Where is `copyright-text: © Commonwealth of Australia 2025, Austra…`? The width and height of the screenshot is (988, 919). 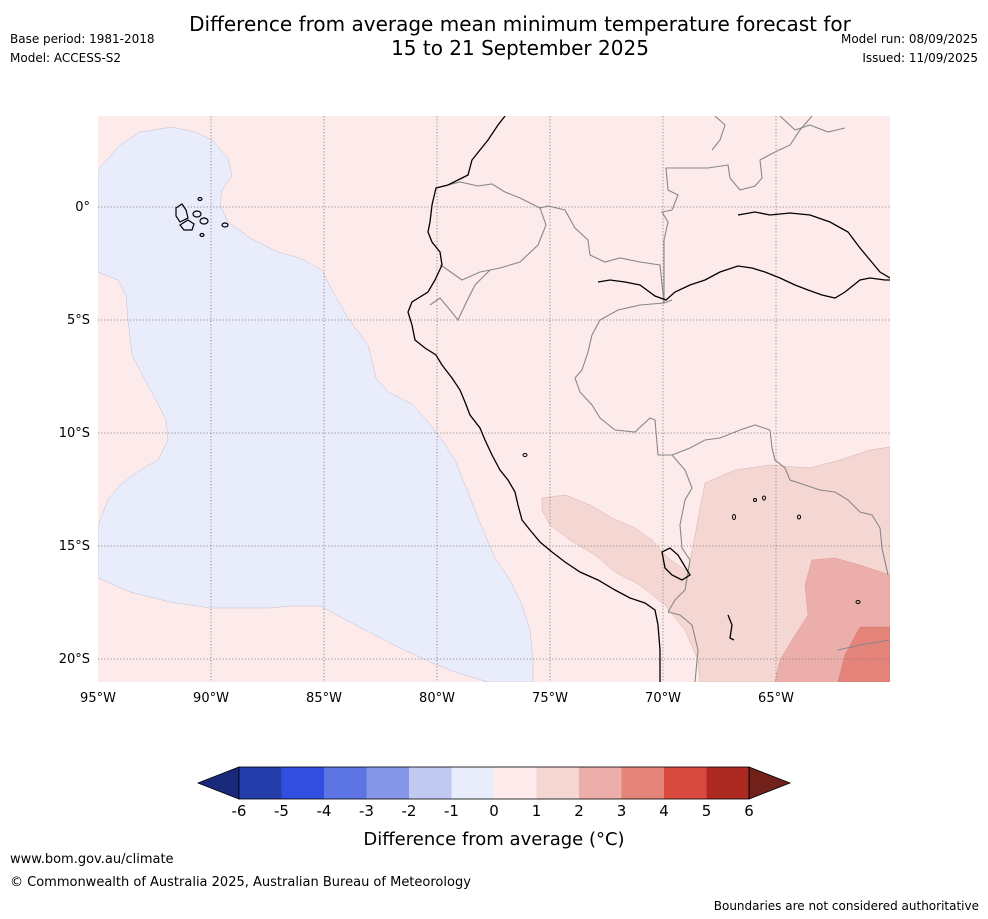
copyright-text: © Commonwealth of Australia 2025, Austra… is located at coordinates (240, 882).